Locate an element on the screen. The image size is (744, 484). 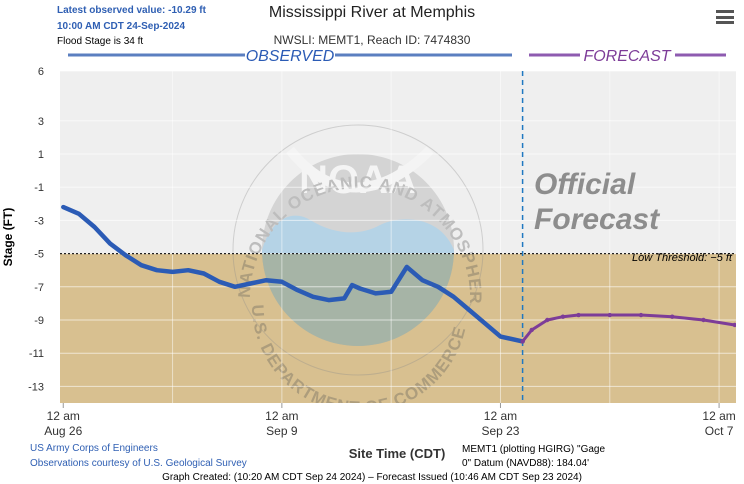
y-tick-label: 6 is located at coordinates (41, 72).